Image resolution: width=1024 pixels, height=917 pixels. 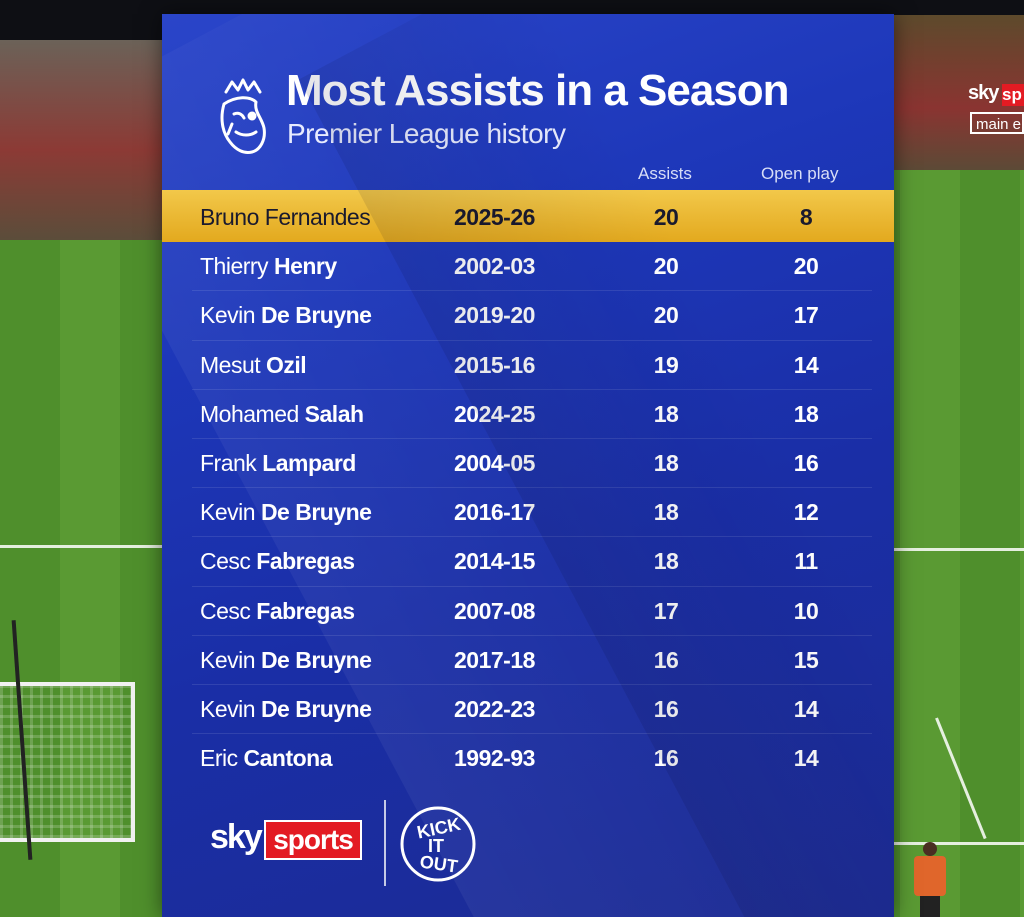 What do you see at coordinates (494, 217) in the screenshot?
I see `season-value: 2025-26` at bounding box center [494, 217].